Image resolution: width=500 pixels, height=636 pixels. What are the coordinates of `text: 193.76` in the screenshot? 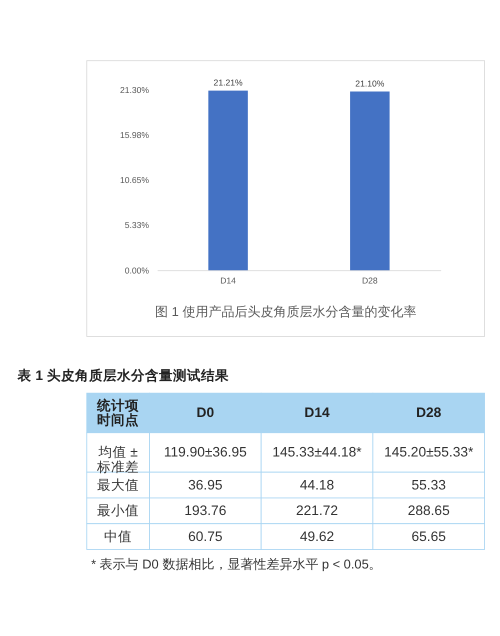 It's located at (205, 510).